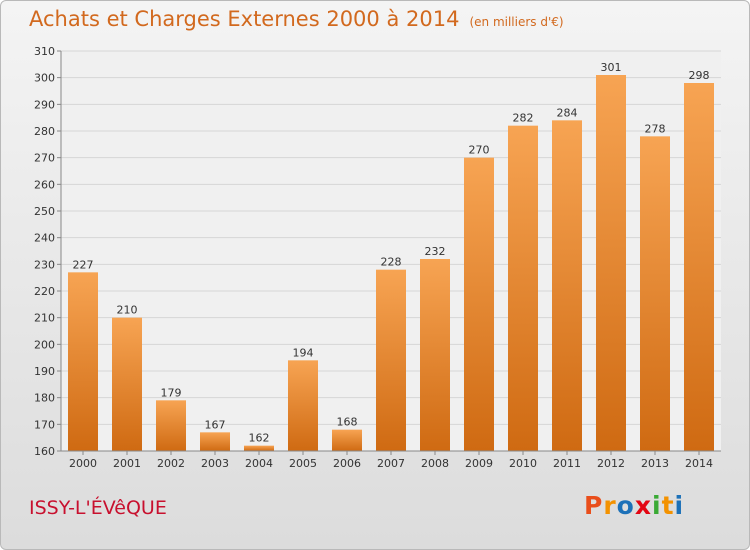 This screenshot has height=550, width=750. What do you see at coordinates (44, 104) in the screenshot?
I see `y-tick-label: 290` at bounding box center [44, 104].